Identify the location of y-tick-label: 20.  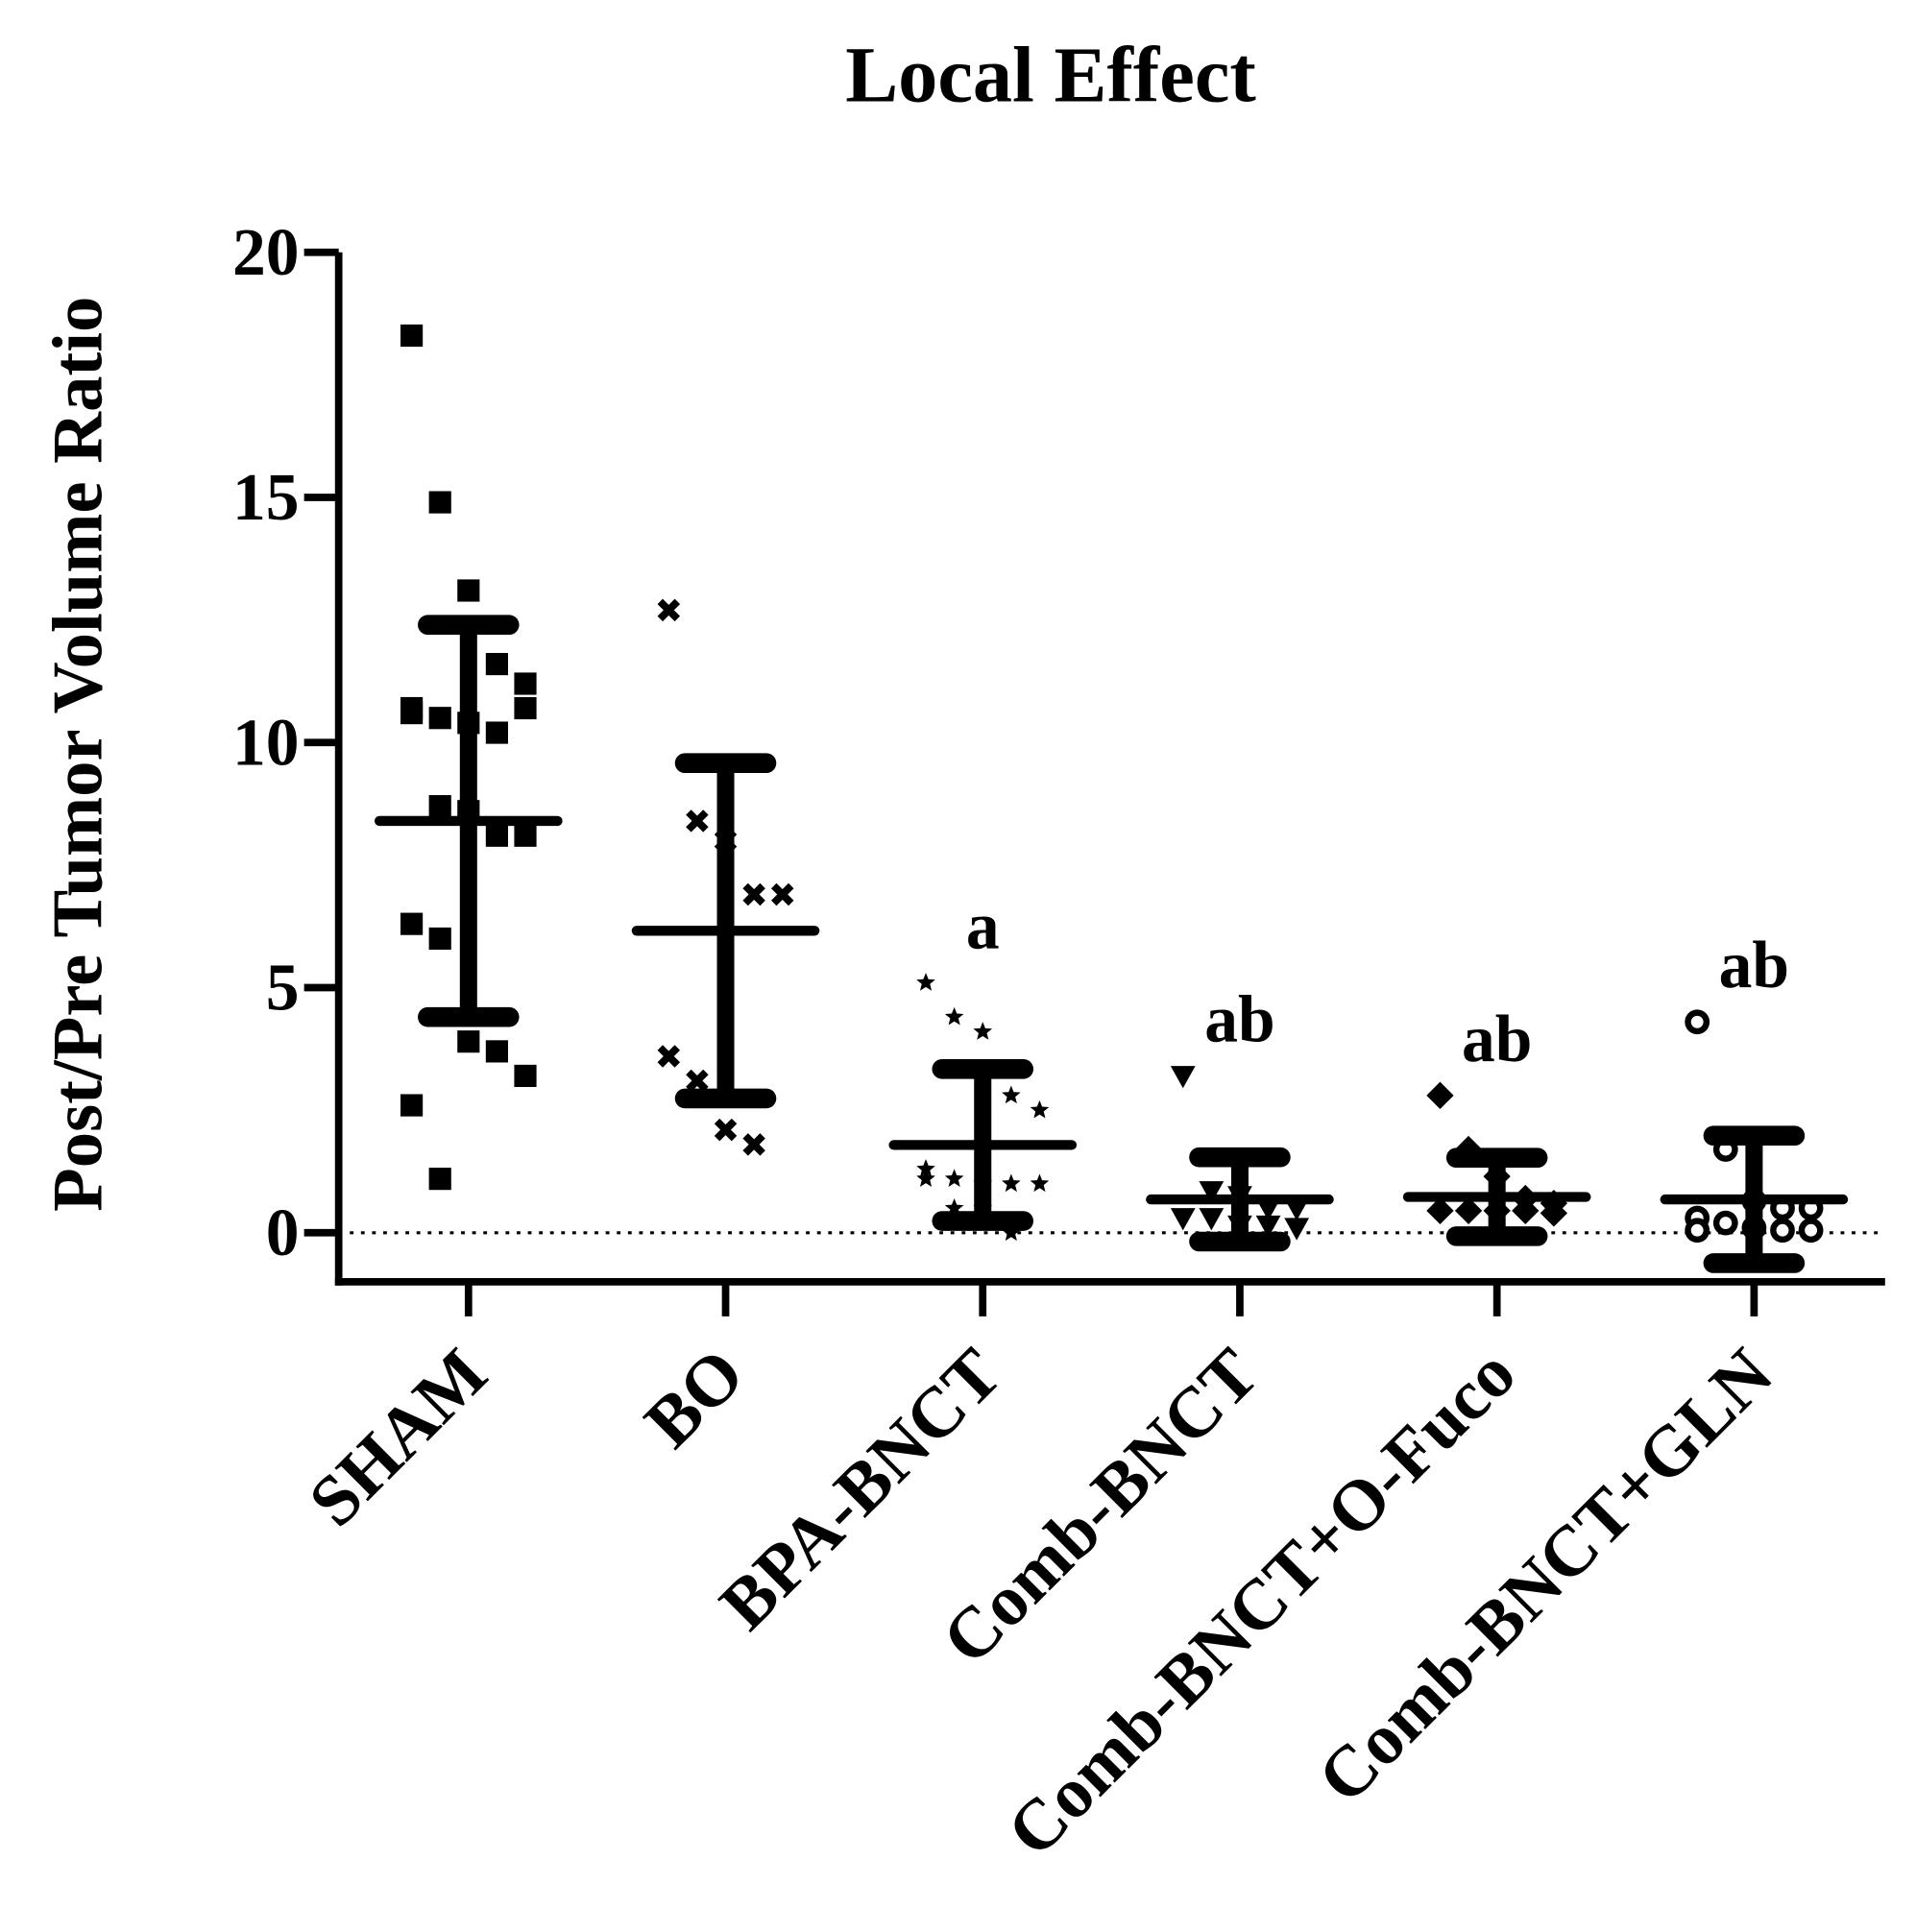
(266, 253).